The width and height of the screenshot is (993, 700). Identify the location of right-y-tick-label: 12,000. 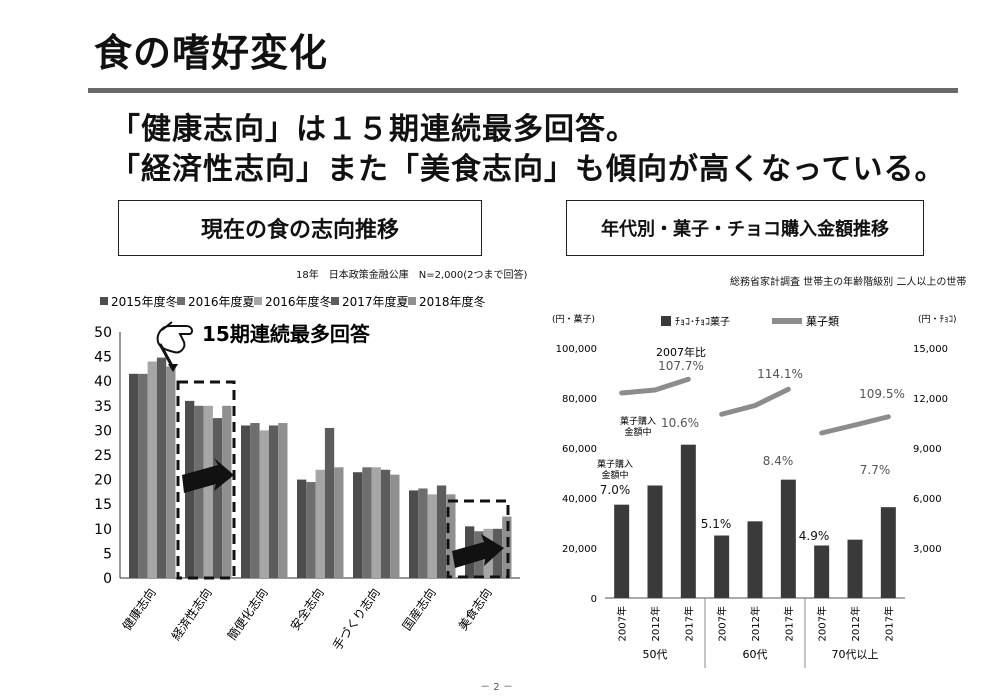
(930, 399).